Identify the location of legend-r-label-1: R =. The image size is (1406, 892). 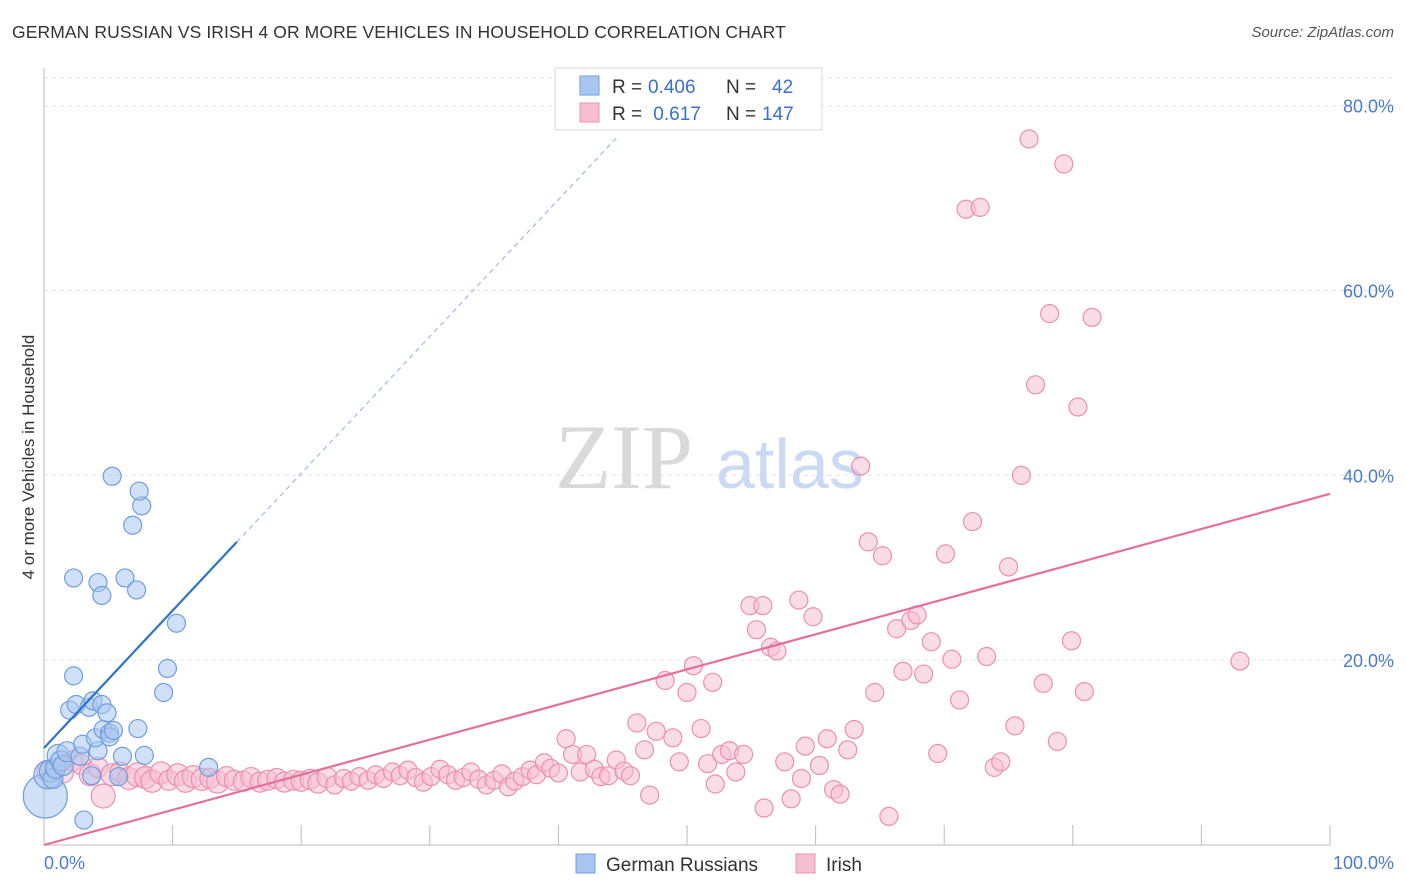
(627, 114).